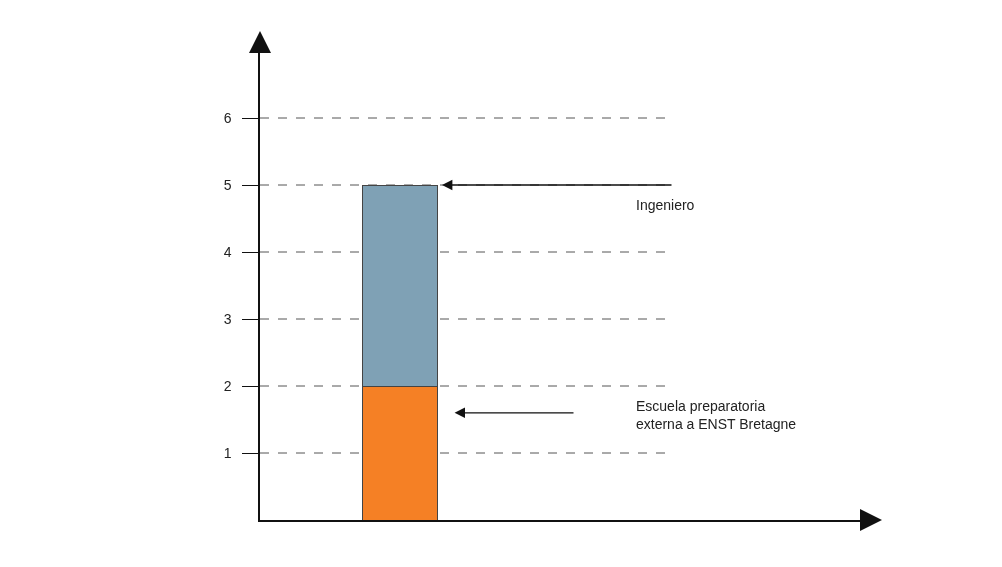 The height and width of the screenshot is (567, 1002). What do you see at coordinates (227, 452) in the screenshot?
I see `y-tick-label: 1` at bounding box center [227, 452].